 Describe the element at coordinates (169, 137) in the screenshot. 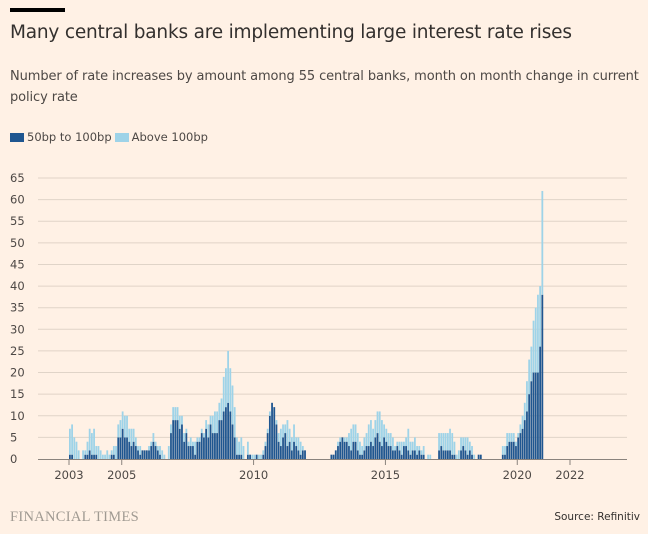

I see `legend-label-above-100bp: Above 100bp` at that location.